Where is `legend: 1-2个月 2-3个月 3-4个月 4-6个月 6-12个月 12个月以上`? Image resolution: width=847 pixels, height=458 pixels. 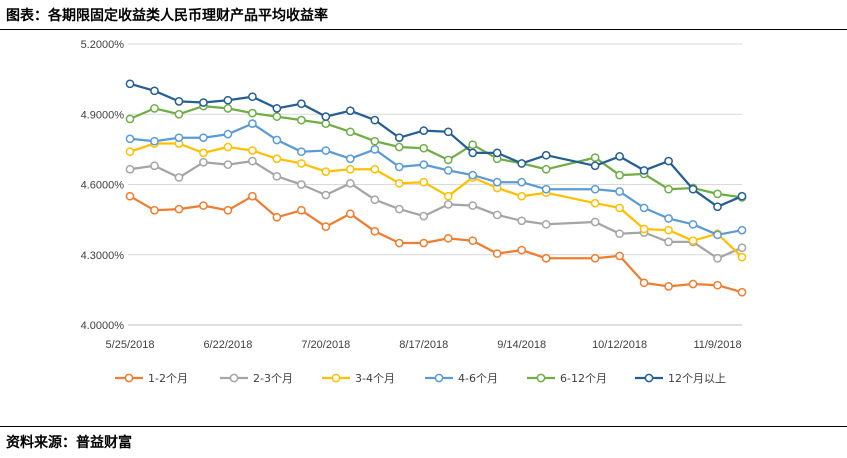
legend: 1-2个月 2-3个月 3-4个月 4-6个月 6-12个月 12个月以上 is located at coordinates (420, 378).